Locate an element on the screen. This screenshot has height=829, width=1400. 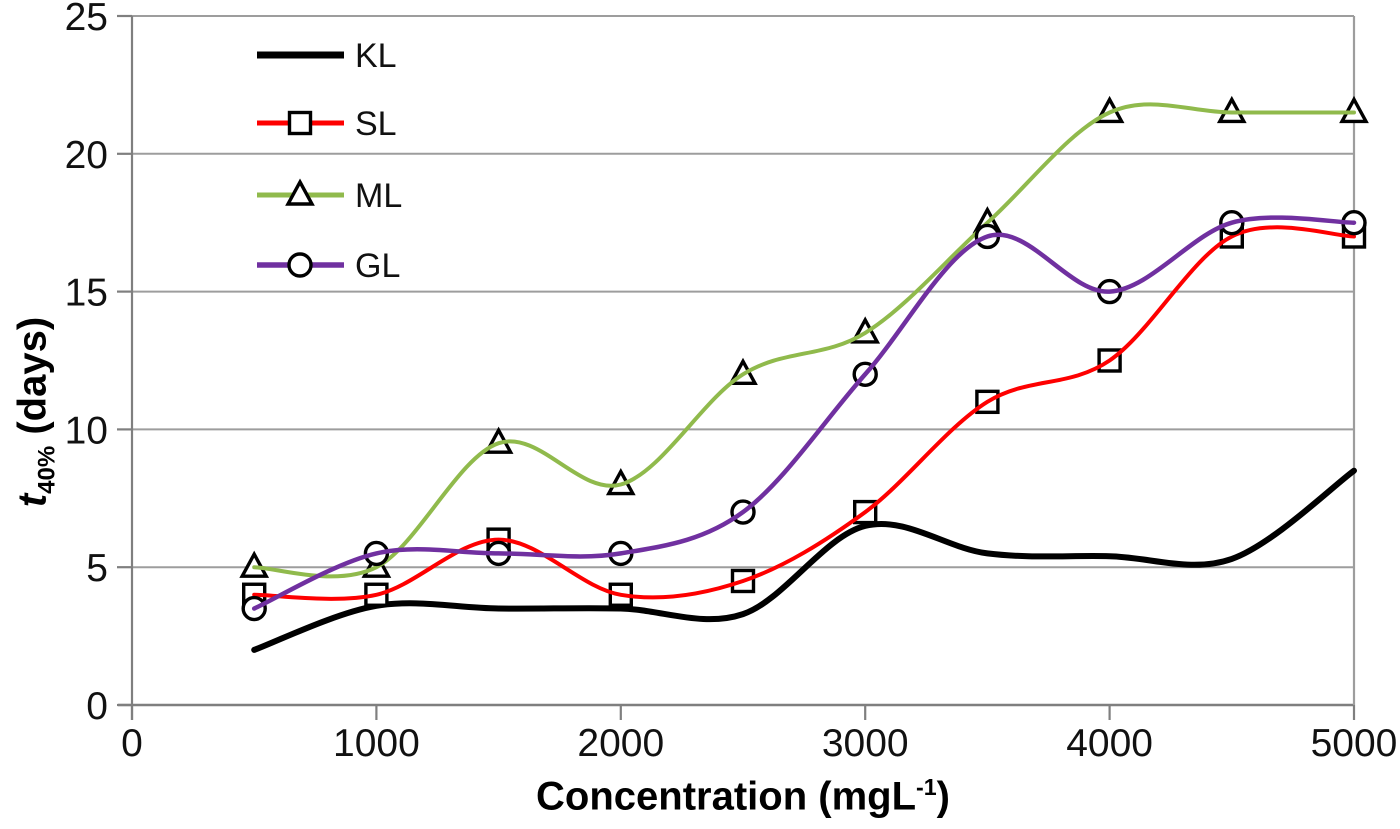
x-axis-title: Concentration (mgL-1) is located at coordinates (743, 796).